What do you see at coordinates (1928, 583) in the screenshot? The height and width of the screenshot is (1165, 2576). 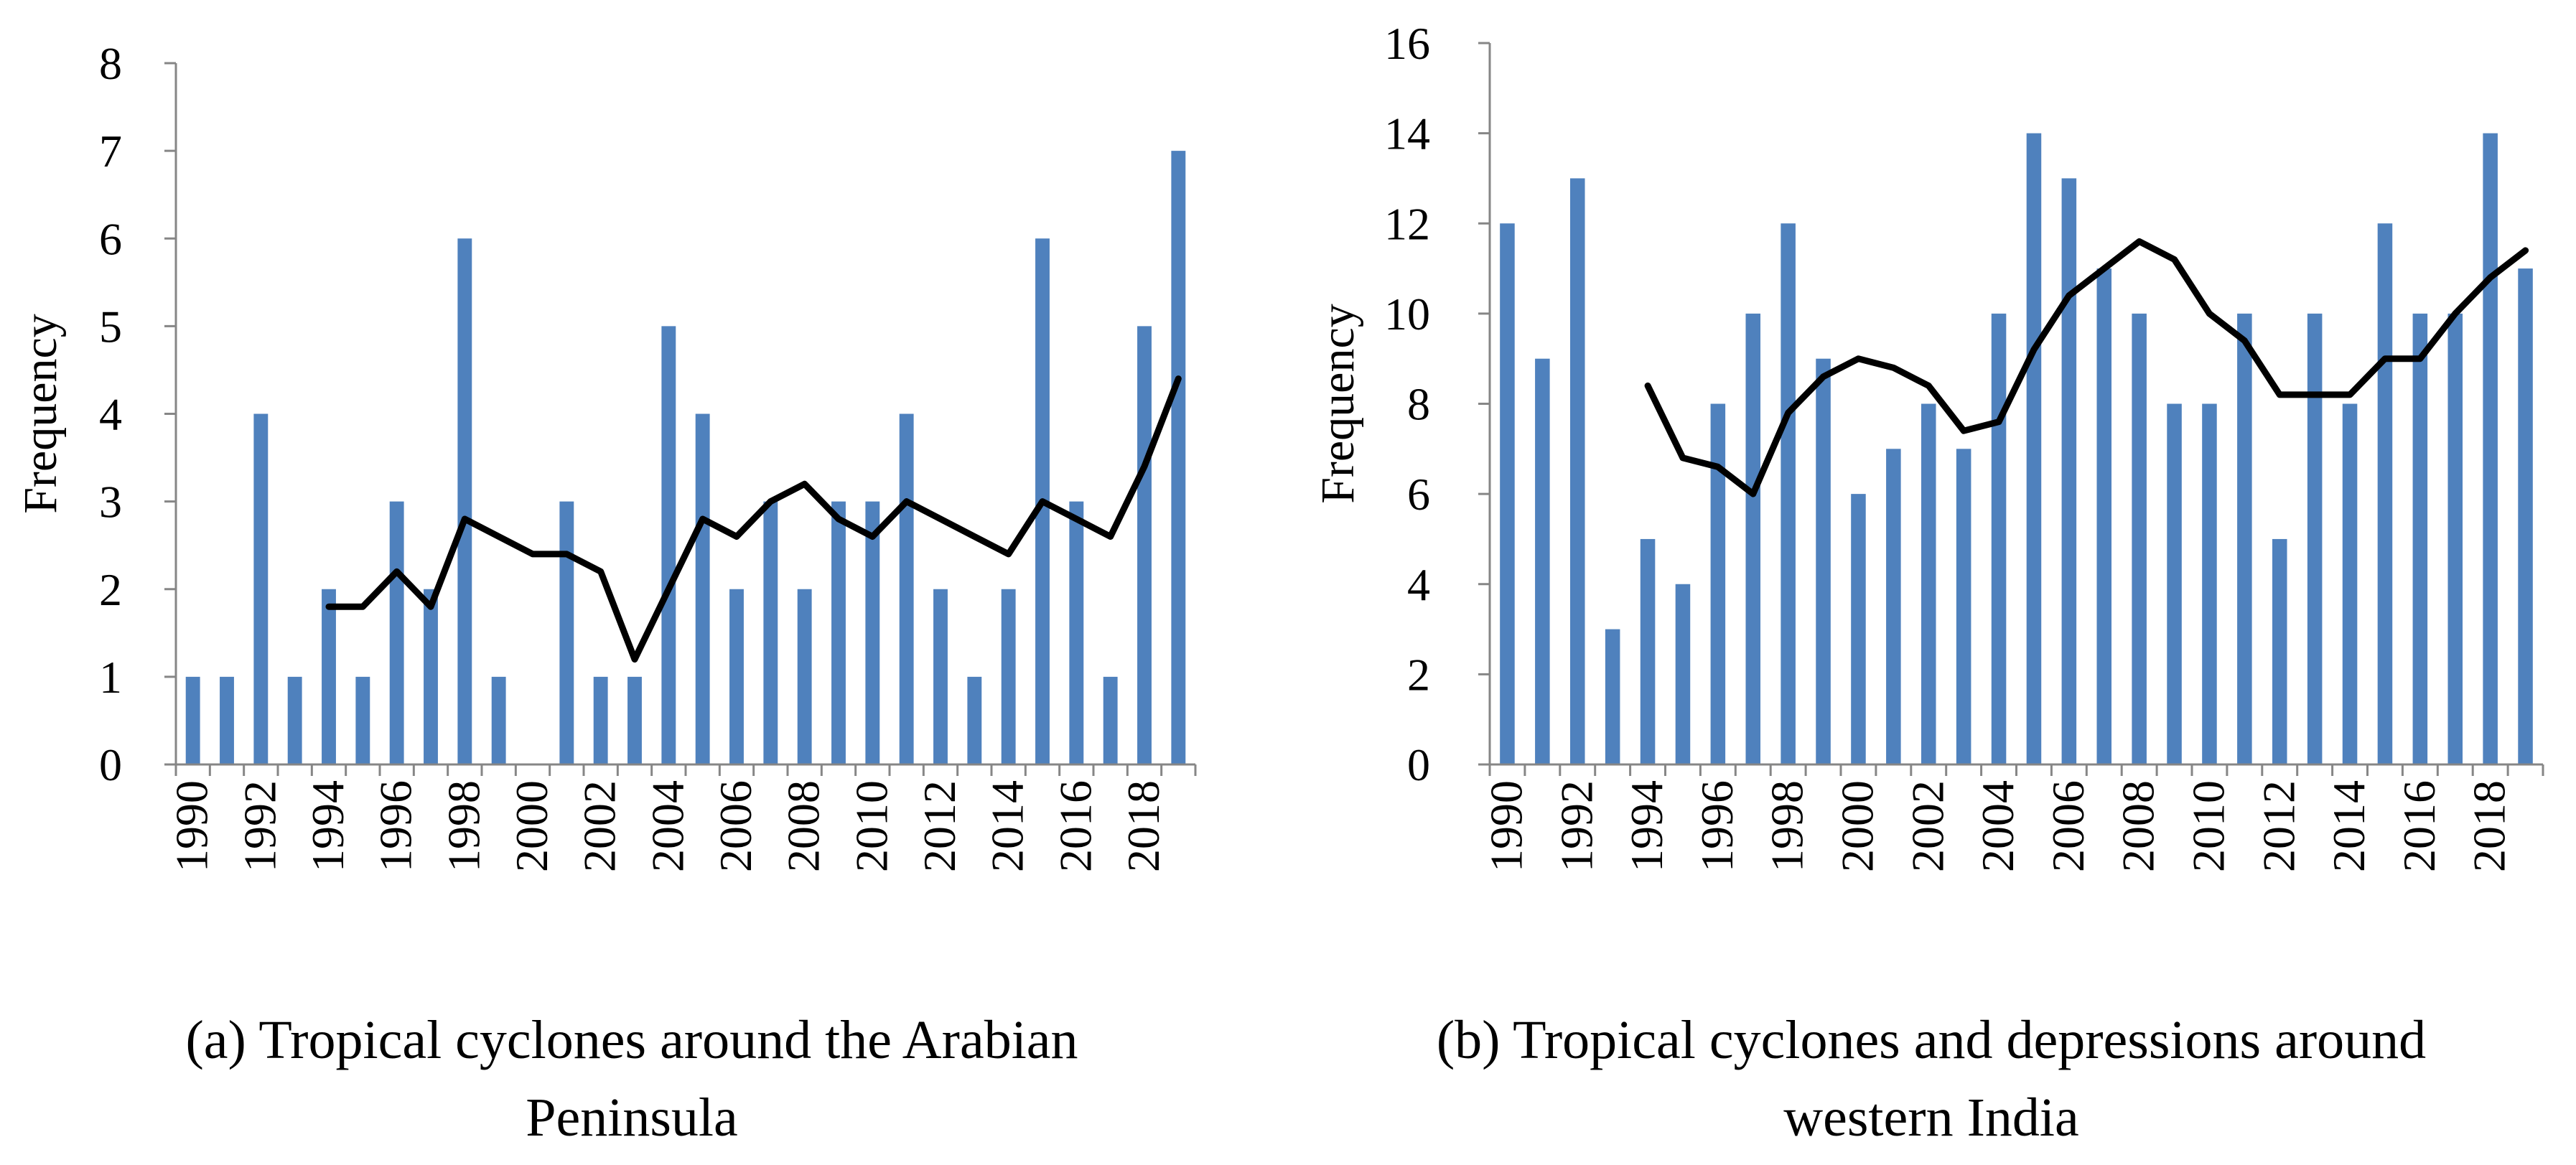 I see `panel-b-bar-2002` at bounding box center [1928, 583].